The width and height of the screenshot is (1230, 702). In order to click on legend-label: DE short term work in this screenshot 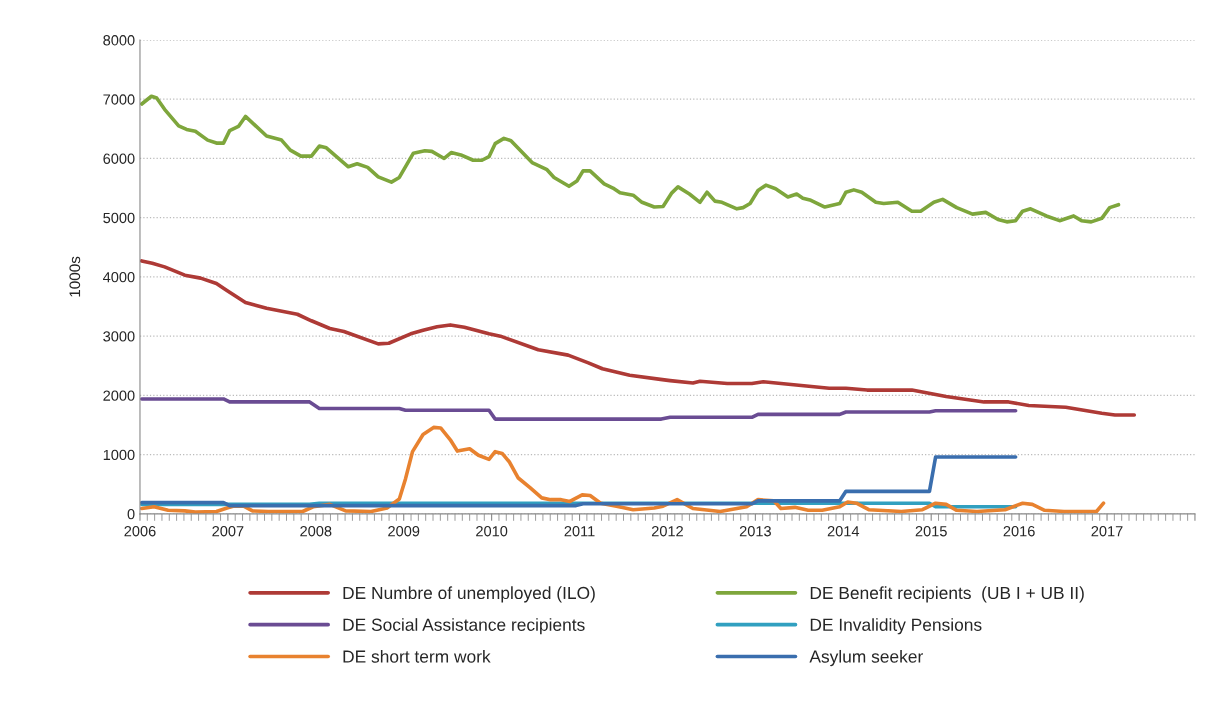, I will do `click(417, 656)`.